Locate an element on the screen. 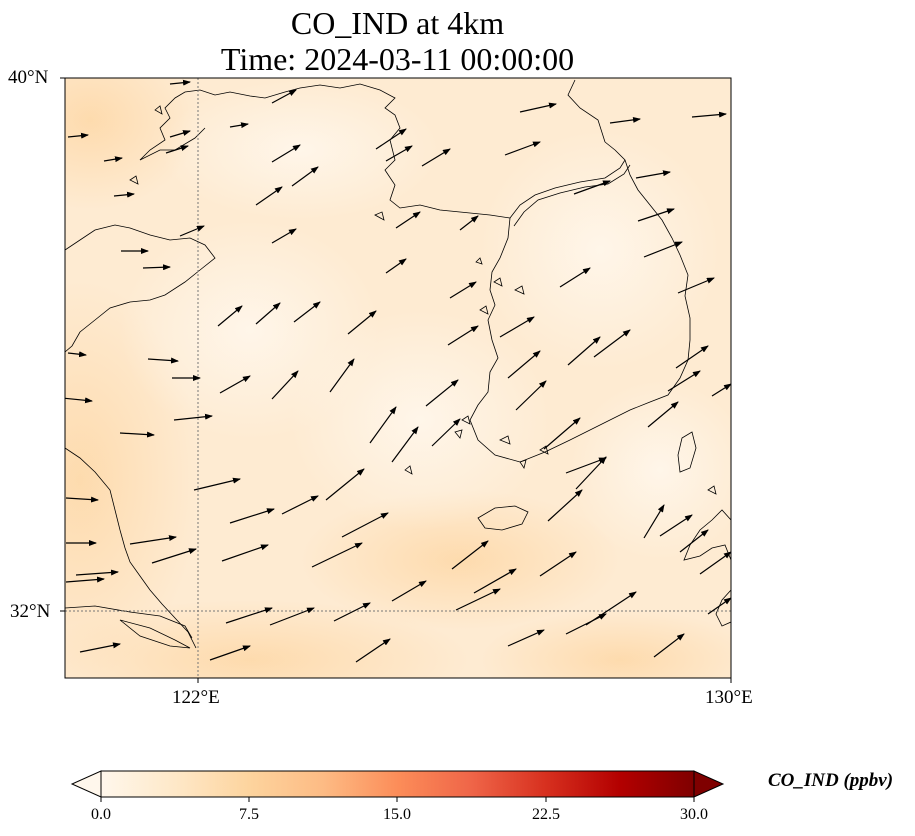 The width and height of the screenshot is (915, 836). coastline-yangtze is located at coordinates (129, 622).